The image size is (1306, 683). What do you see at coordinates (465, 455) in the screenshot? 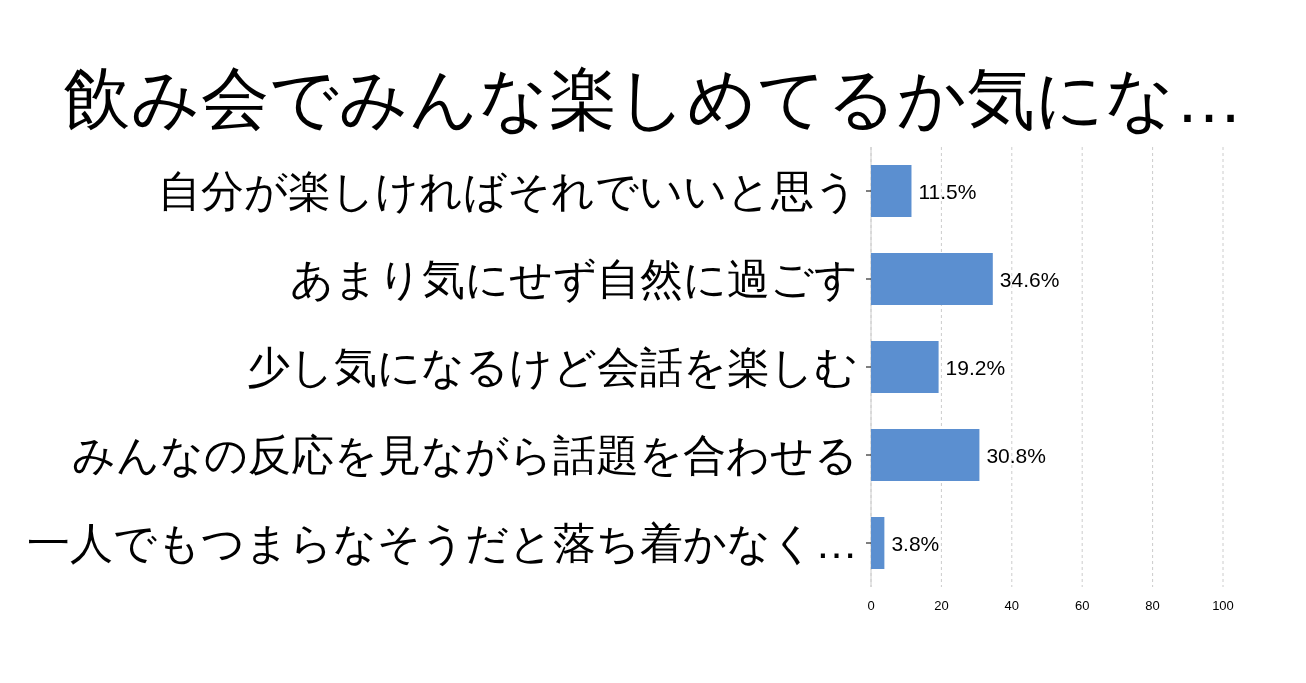
I see `y-tick-label: みんなの反応を見ながら話題を合わせる` at bounding box center [465, 455].